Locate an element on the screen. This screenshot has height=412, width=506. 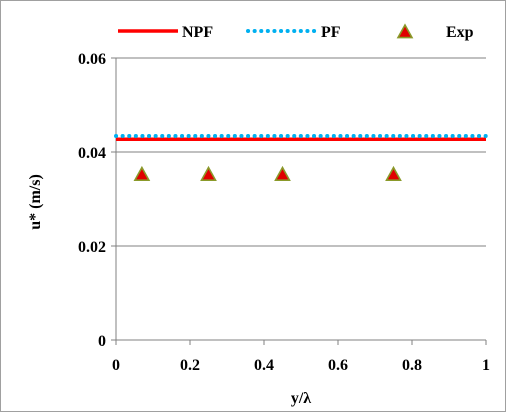
y-tick-label: 0.06 is located at coordinates (92, 59).